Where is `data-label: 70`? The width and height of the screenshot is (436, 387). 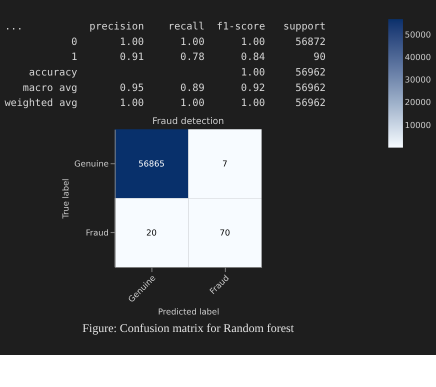 data-label: 70 is located at coordinates (225, 232).